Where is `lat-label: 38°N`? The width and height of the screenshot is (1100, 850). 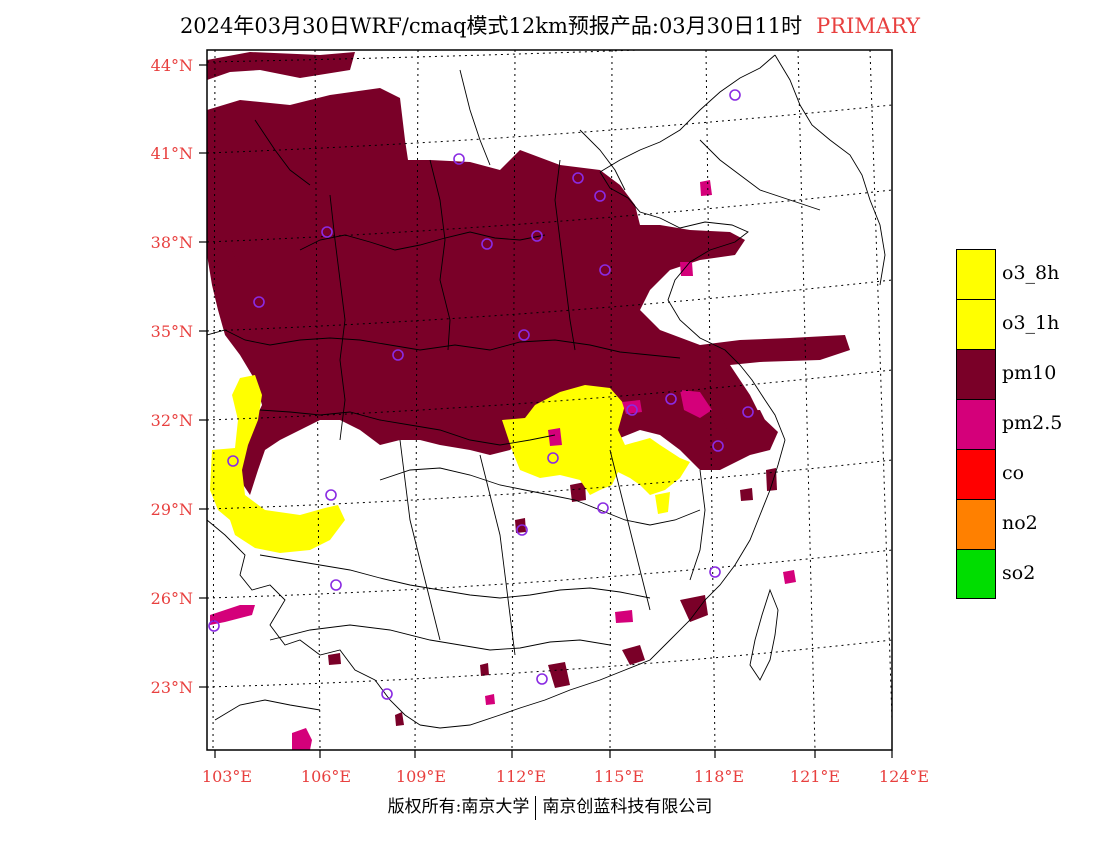
lat-label: 38°N is located at coordinates (172, 242).